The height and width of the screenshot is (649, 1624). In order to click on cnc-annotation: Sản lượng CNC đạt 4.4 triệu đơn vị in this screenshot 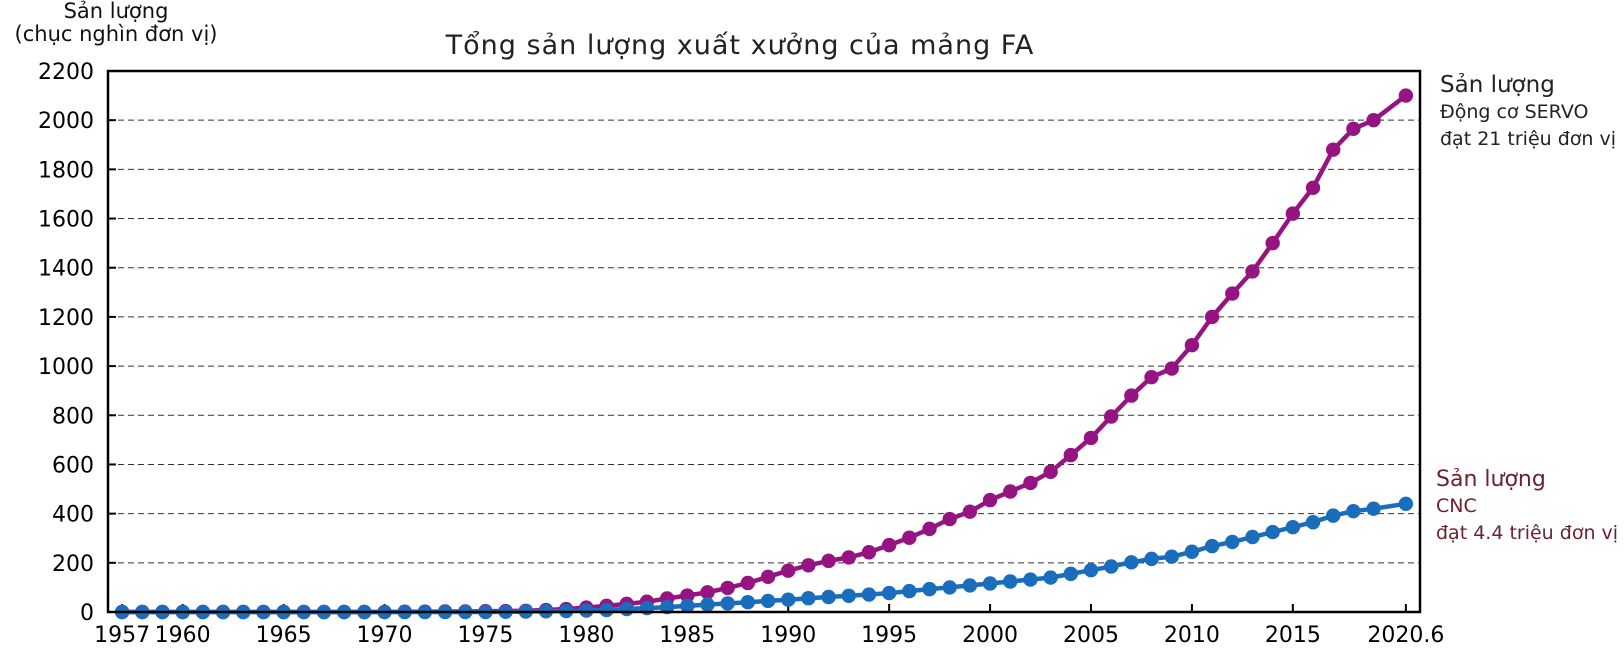, I will do `click(1527, 506)`.